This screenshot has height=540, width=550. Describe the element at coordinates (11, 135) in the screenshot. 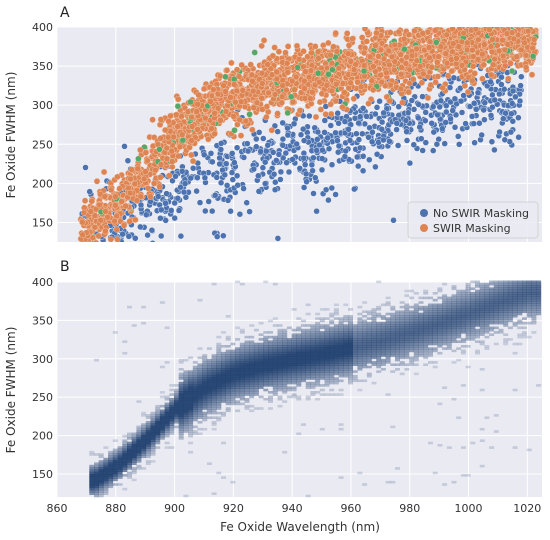

I see `panel-a-y-axis-title: Fe Oxide FWHM (nm)` at that location.